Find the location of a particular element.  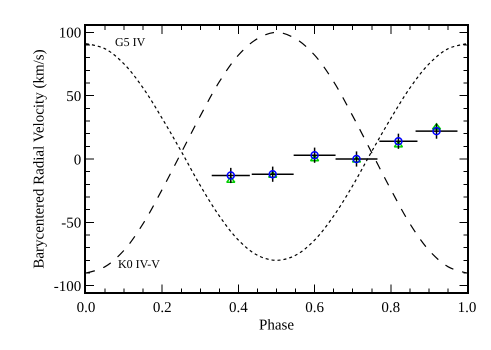

y-axis-title: Barycentered Radial Velocity (km/s) is located at coordinates (40, 159).